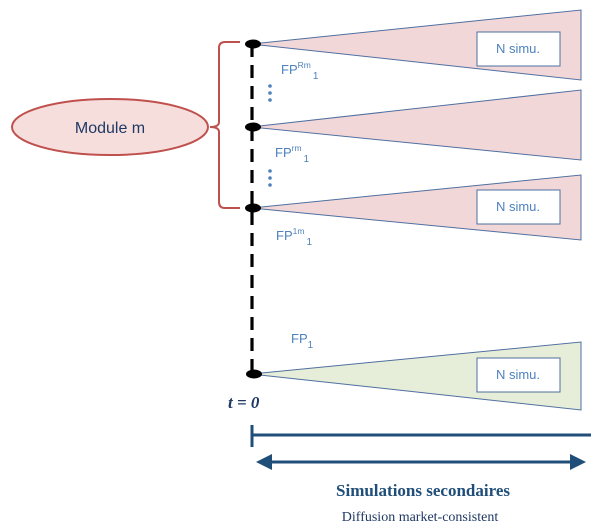 The image size is (591, 531). I want to click on caption-title: Simulations secondaires, so click(423, 490).